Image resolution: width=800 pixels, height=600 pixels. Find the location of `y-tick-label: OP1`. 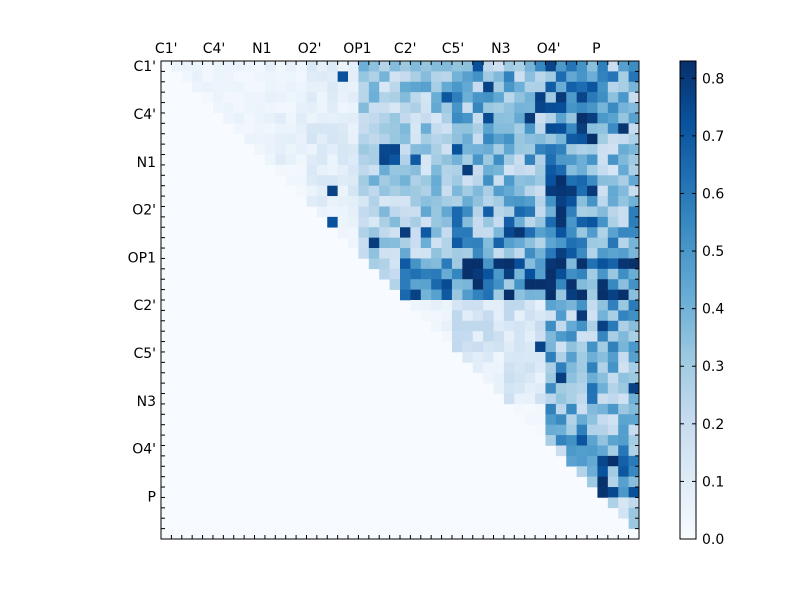

y-tick-label: OP1 is located at coordinates (142, 258).